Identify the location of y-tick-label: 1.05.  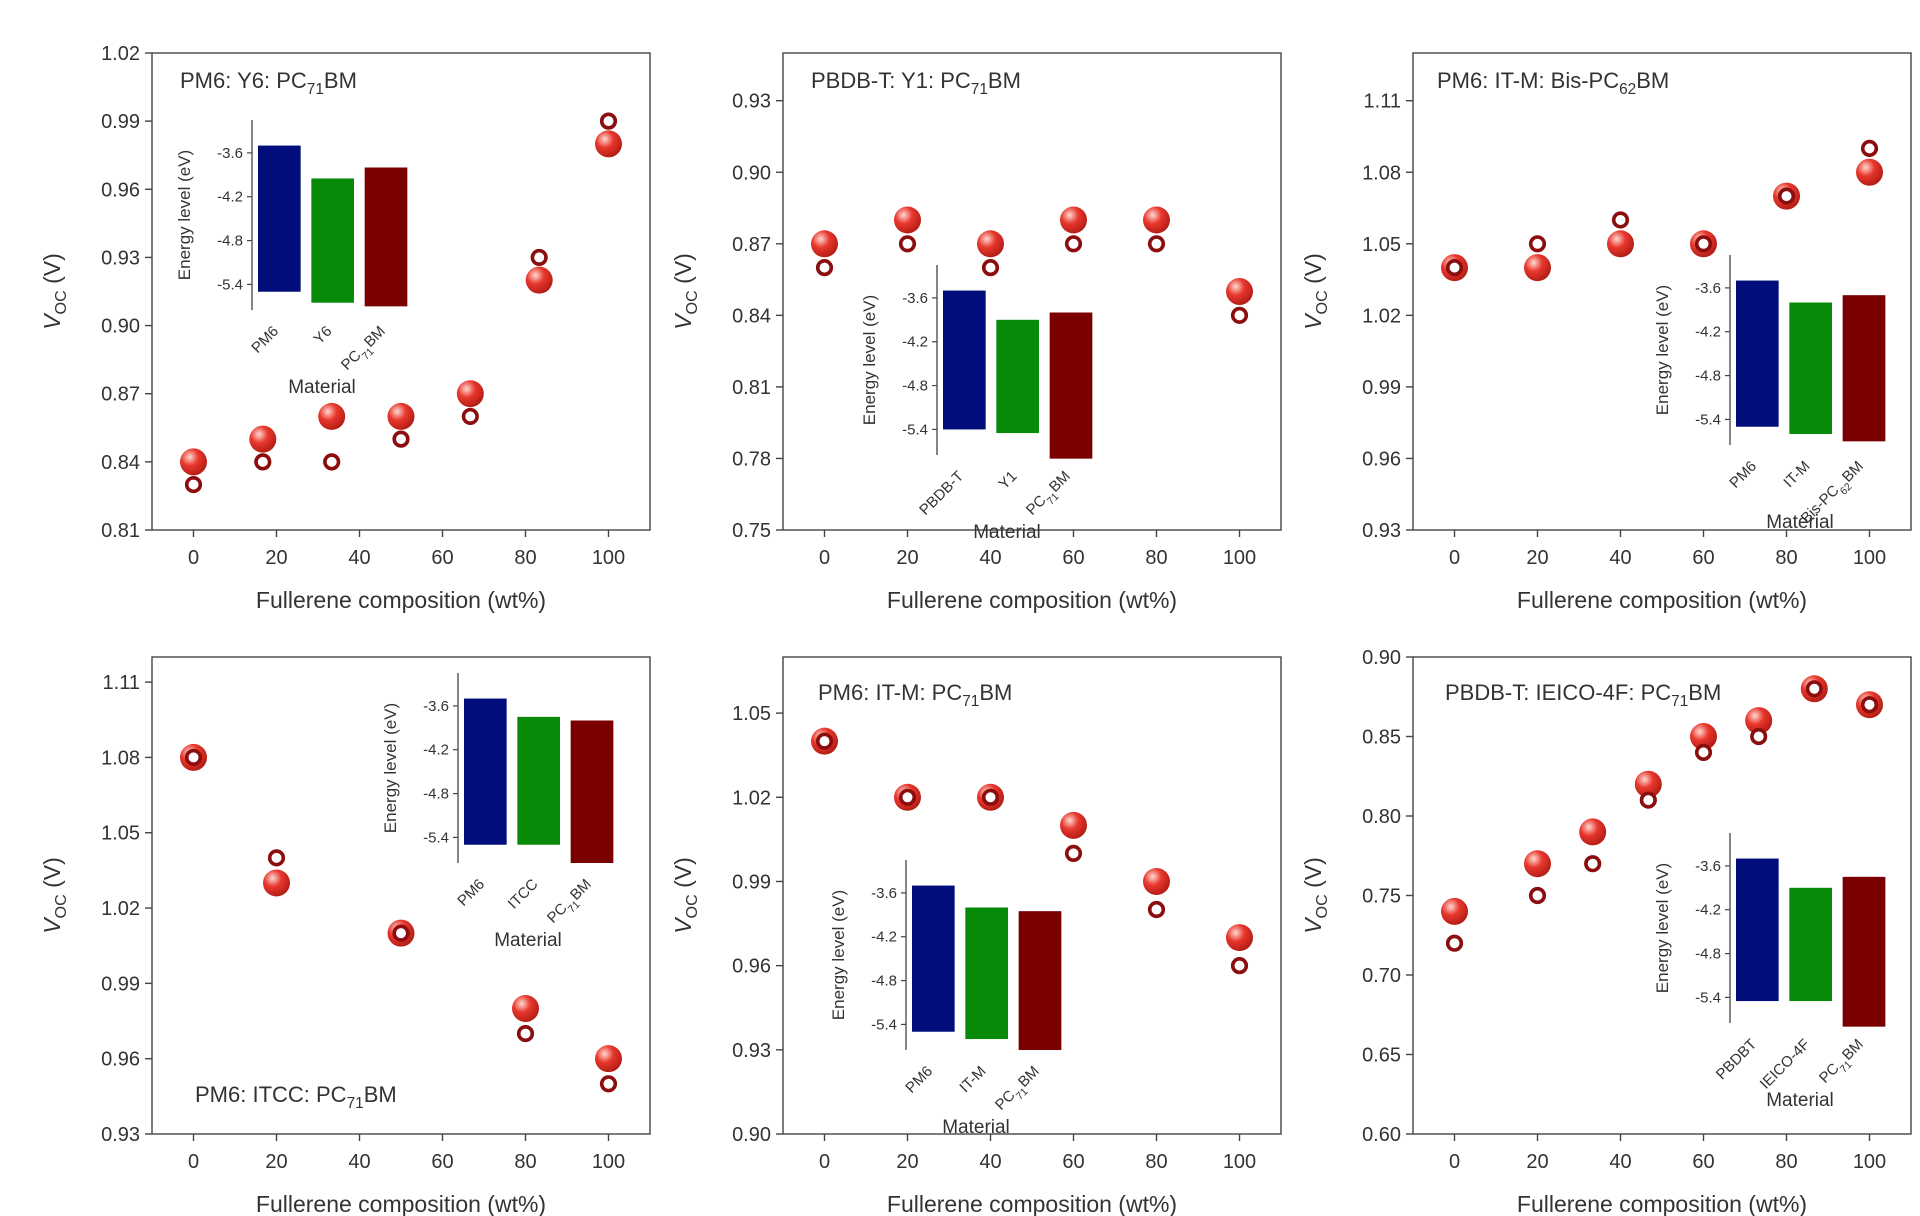
(1381, 245).